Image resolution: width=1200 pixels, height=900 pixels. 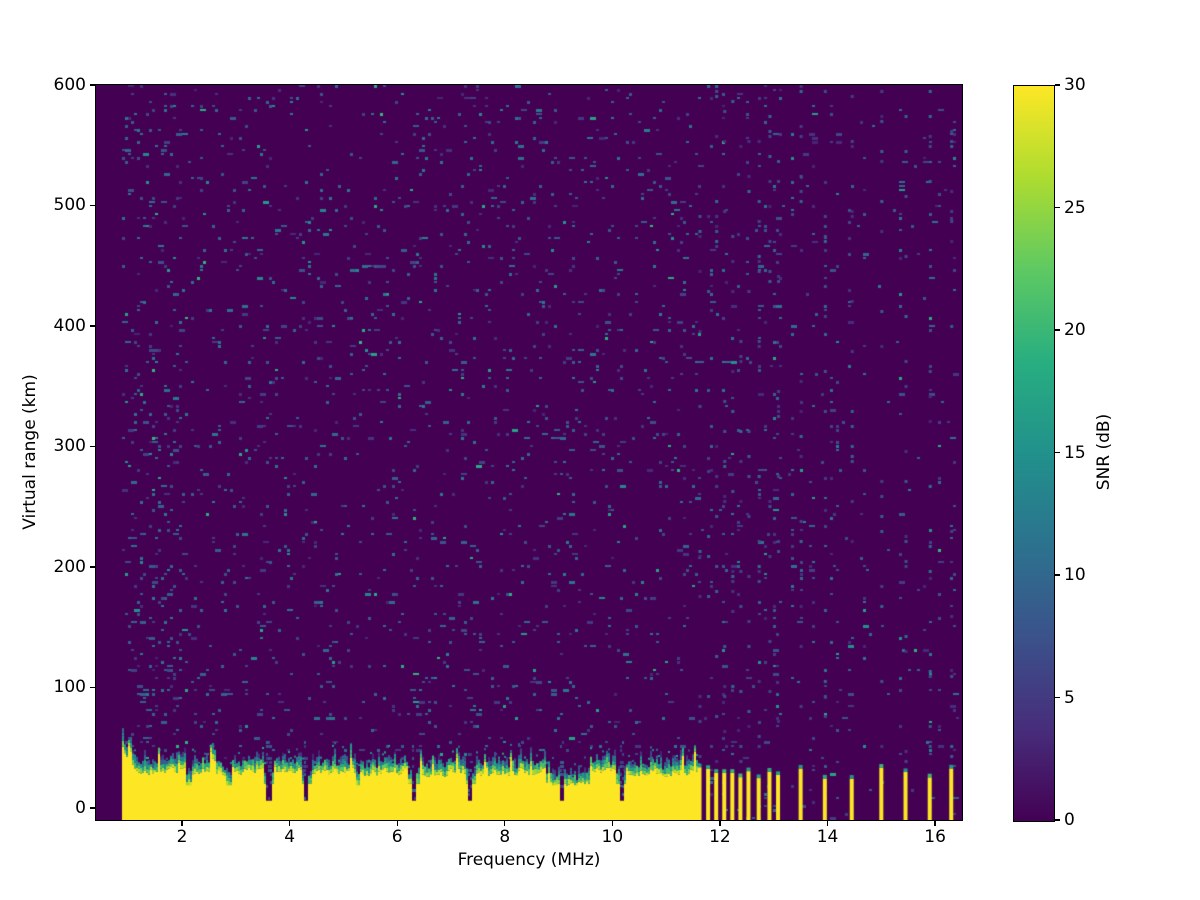 I want to click on y-tick-label: 300, so click(x=69, y=446).